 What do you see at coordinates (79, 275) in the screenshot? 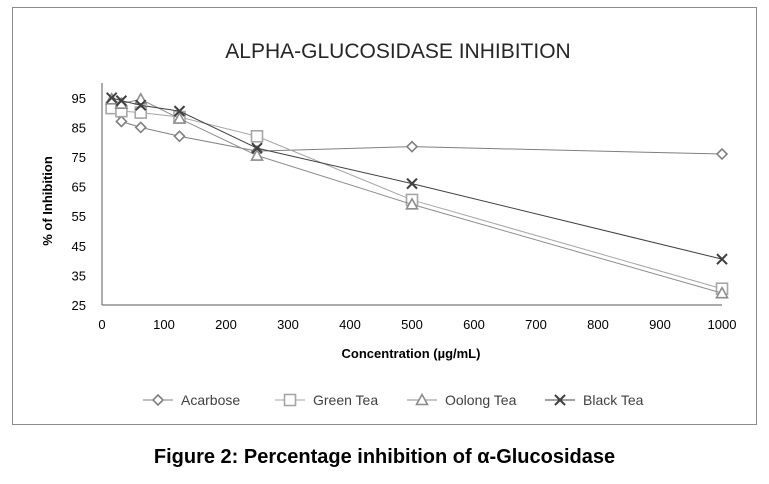
I see `y-tick-label: 35` at bounding box center [79, 275].